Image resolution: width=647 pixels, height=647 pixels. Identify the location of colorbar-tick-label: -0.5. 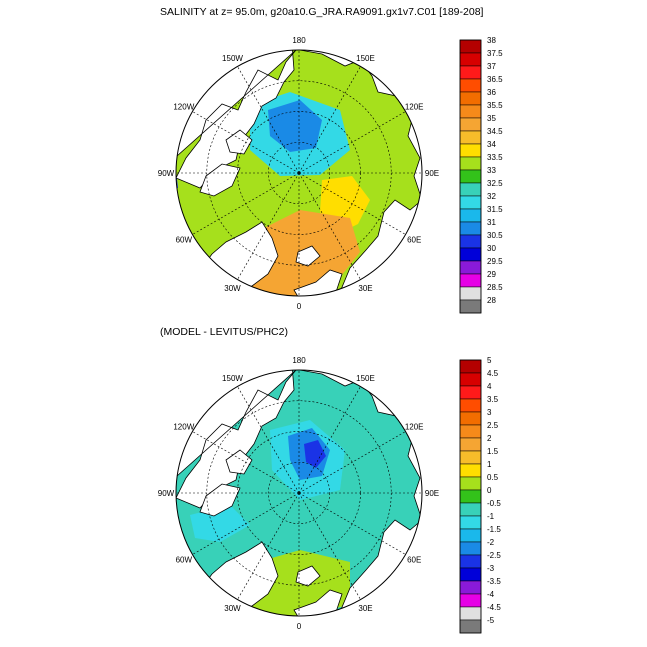
(494, 503).